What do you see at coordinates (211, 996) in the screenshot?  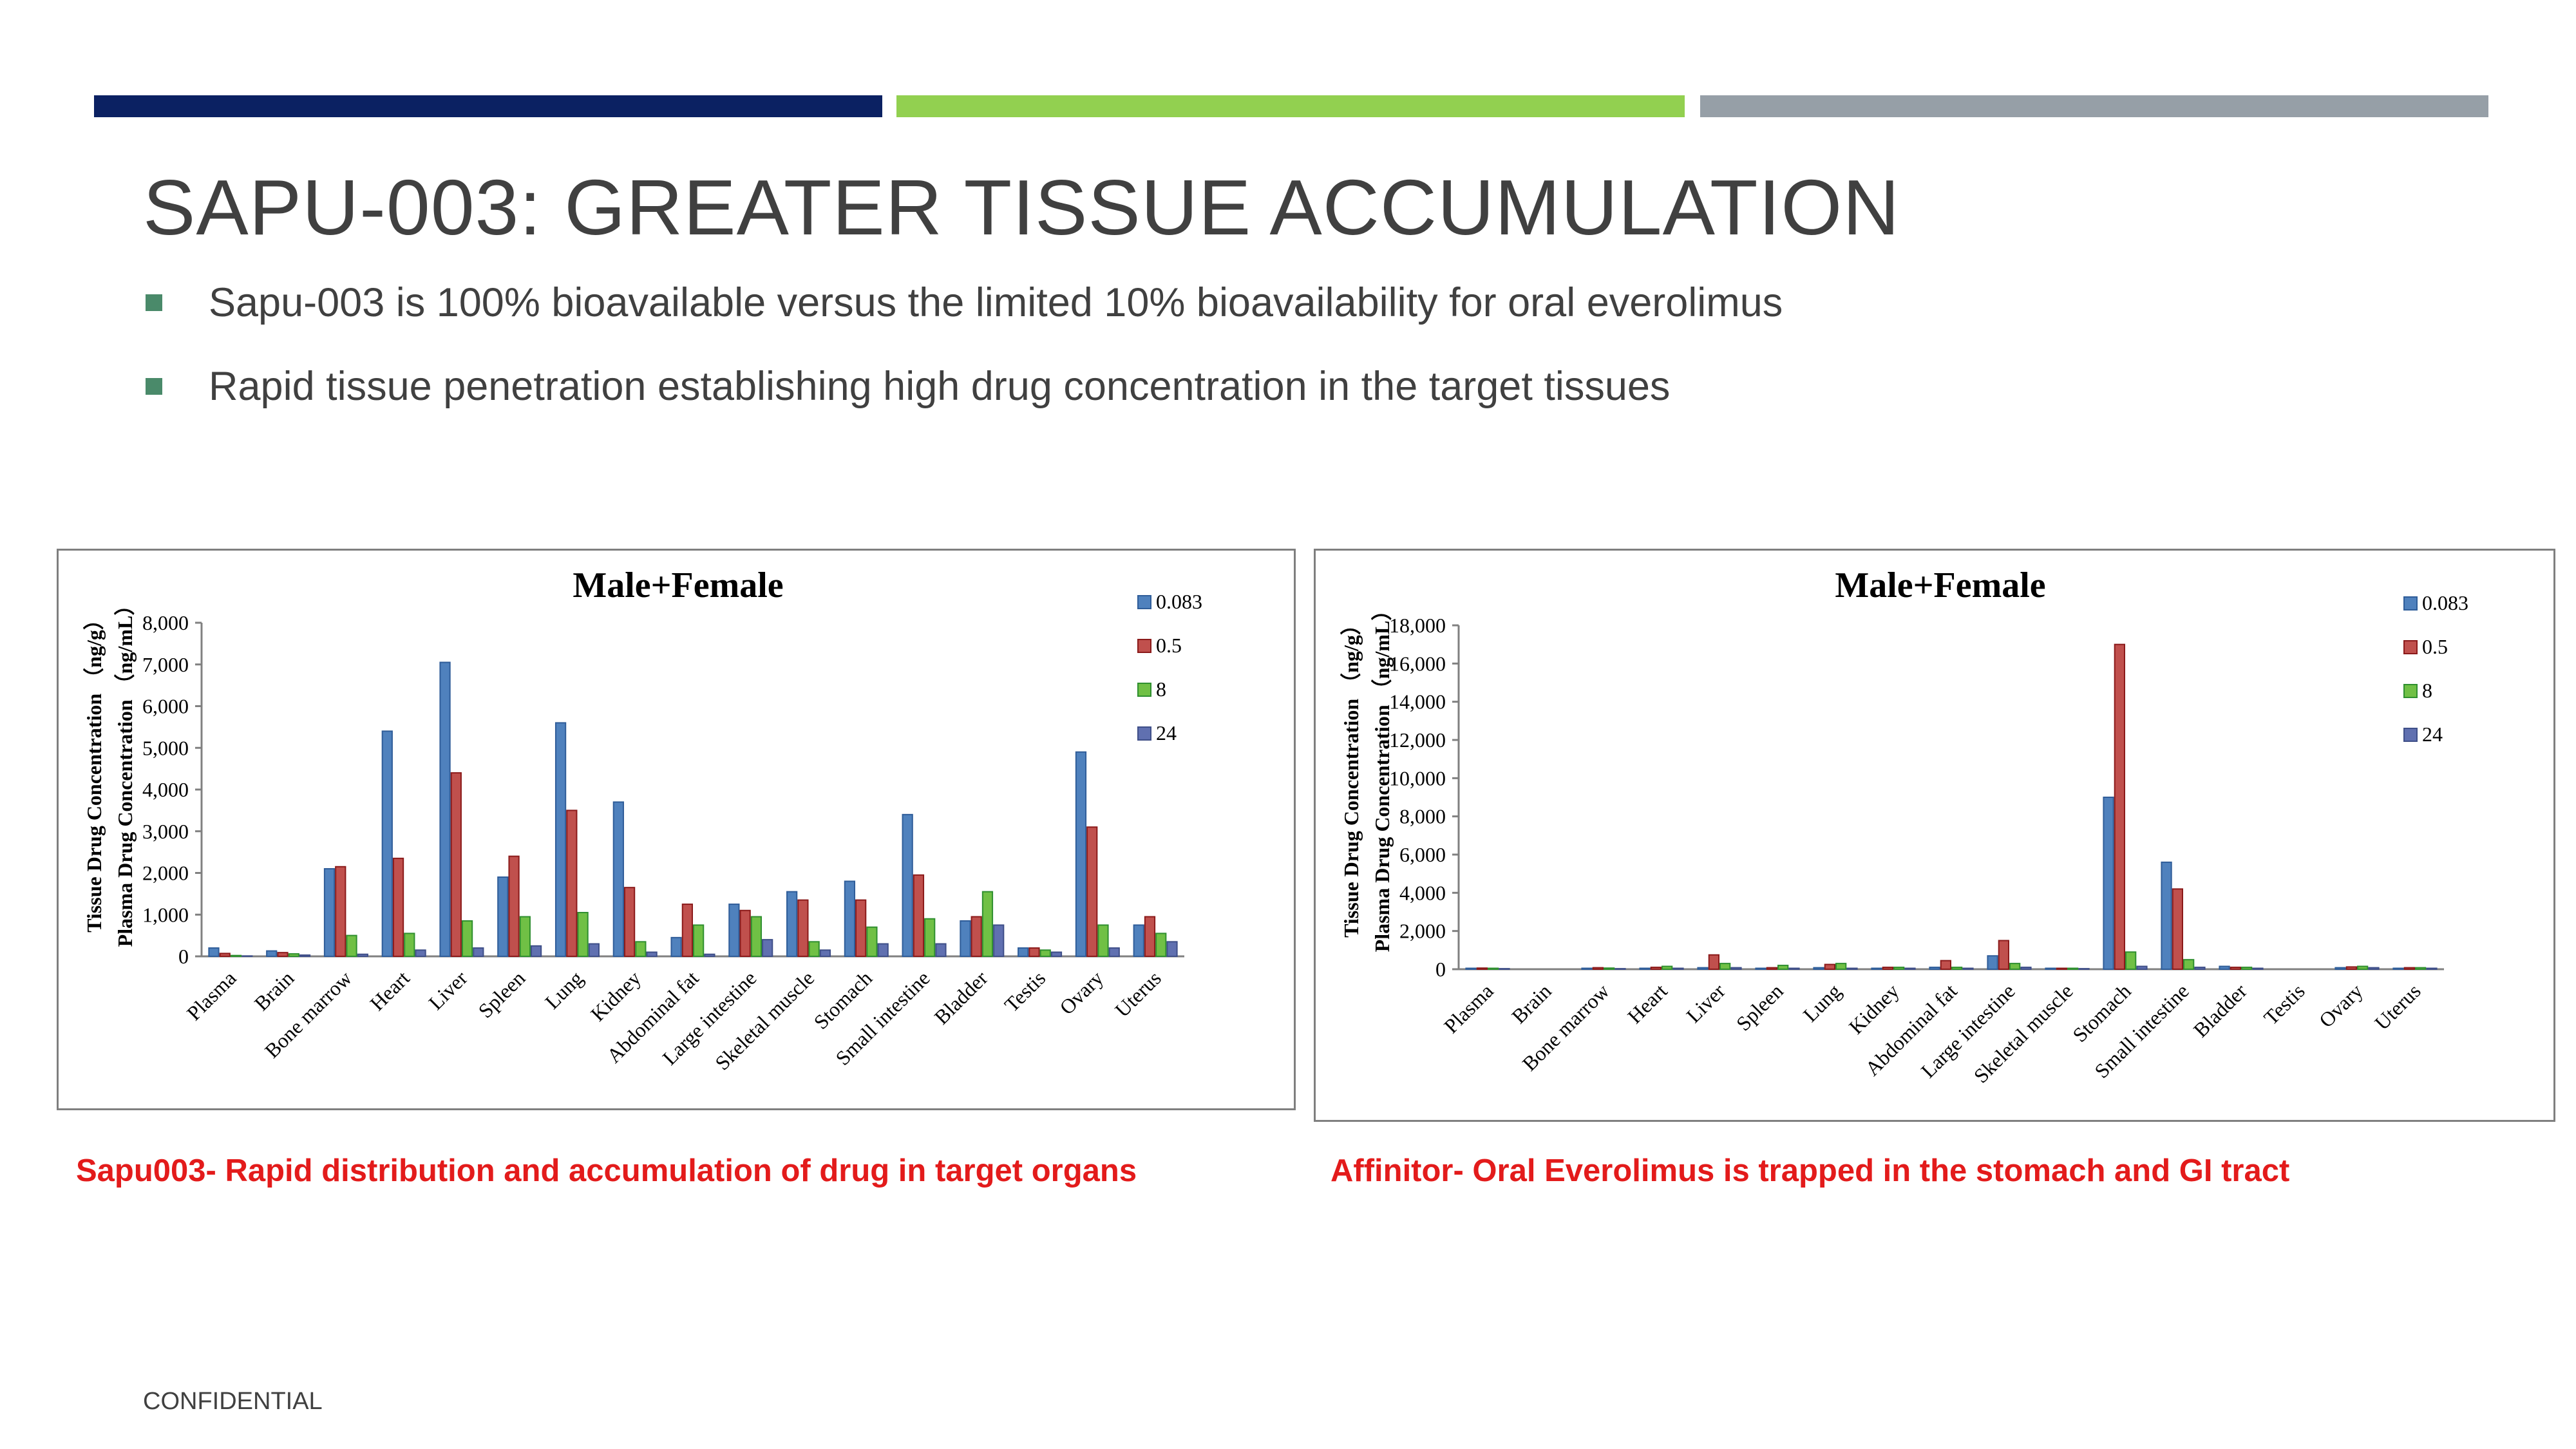 I see `x-tick-label: Plasma` at bounding box center [211, 996].